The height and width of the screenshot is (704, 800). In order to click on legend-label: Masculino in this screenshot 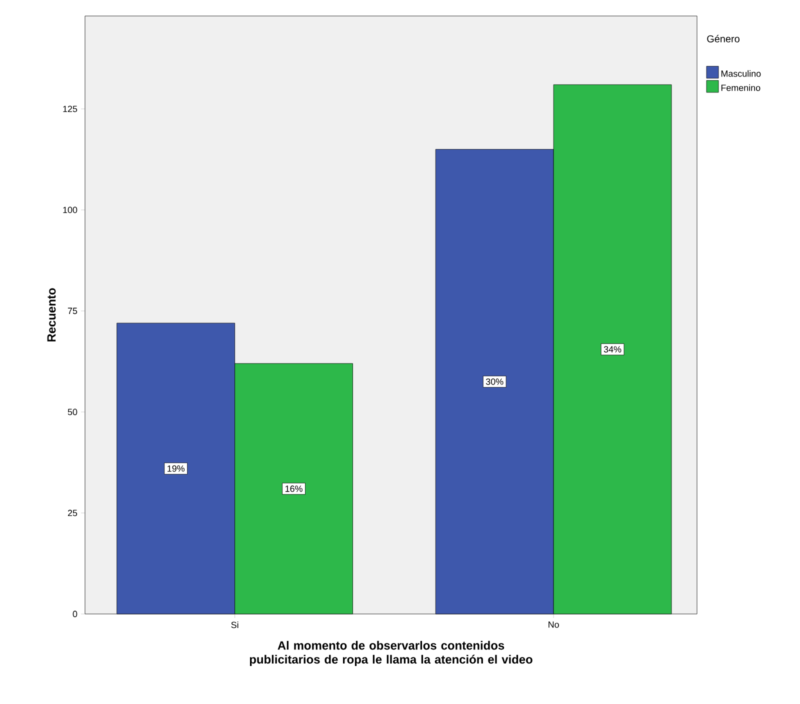, I will do `click(741, 73)`.